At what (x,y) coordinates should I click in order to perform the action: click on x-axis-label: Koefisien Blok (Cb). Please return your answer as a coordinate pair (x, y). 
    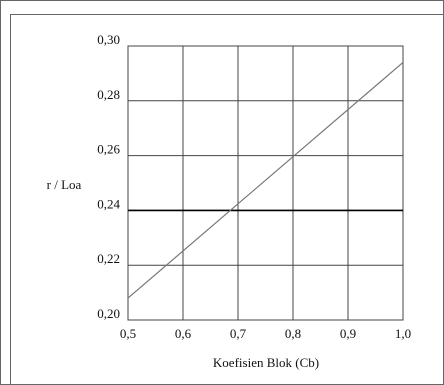
    Looking at the image, I should click on (266, 362).